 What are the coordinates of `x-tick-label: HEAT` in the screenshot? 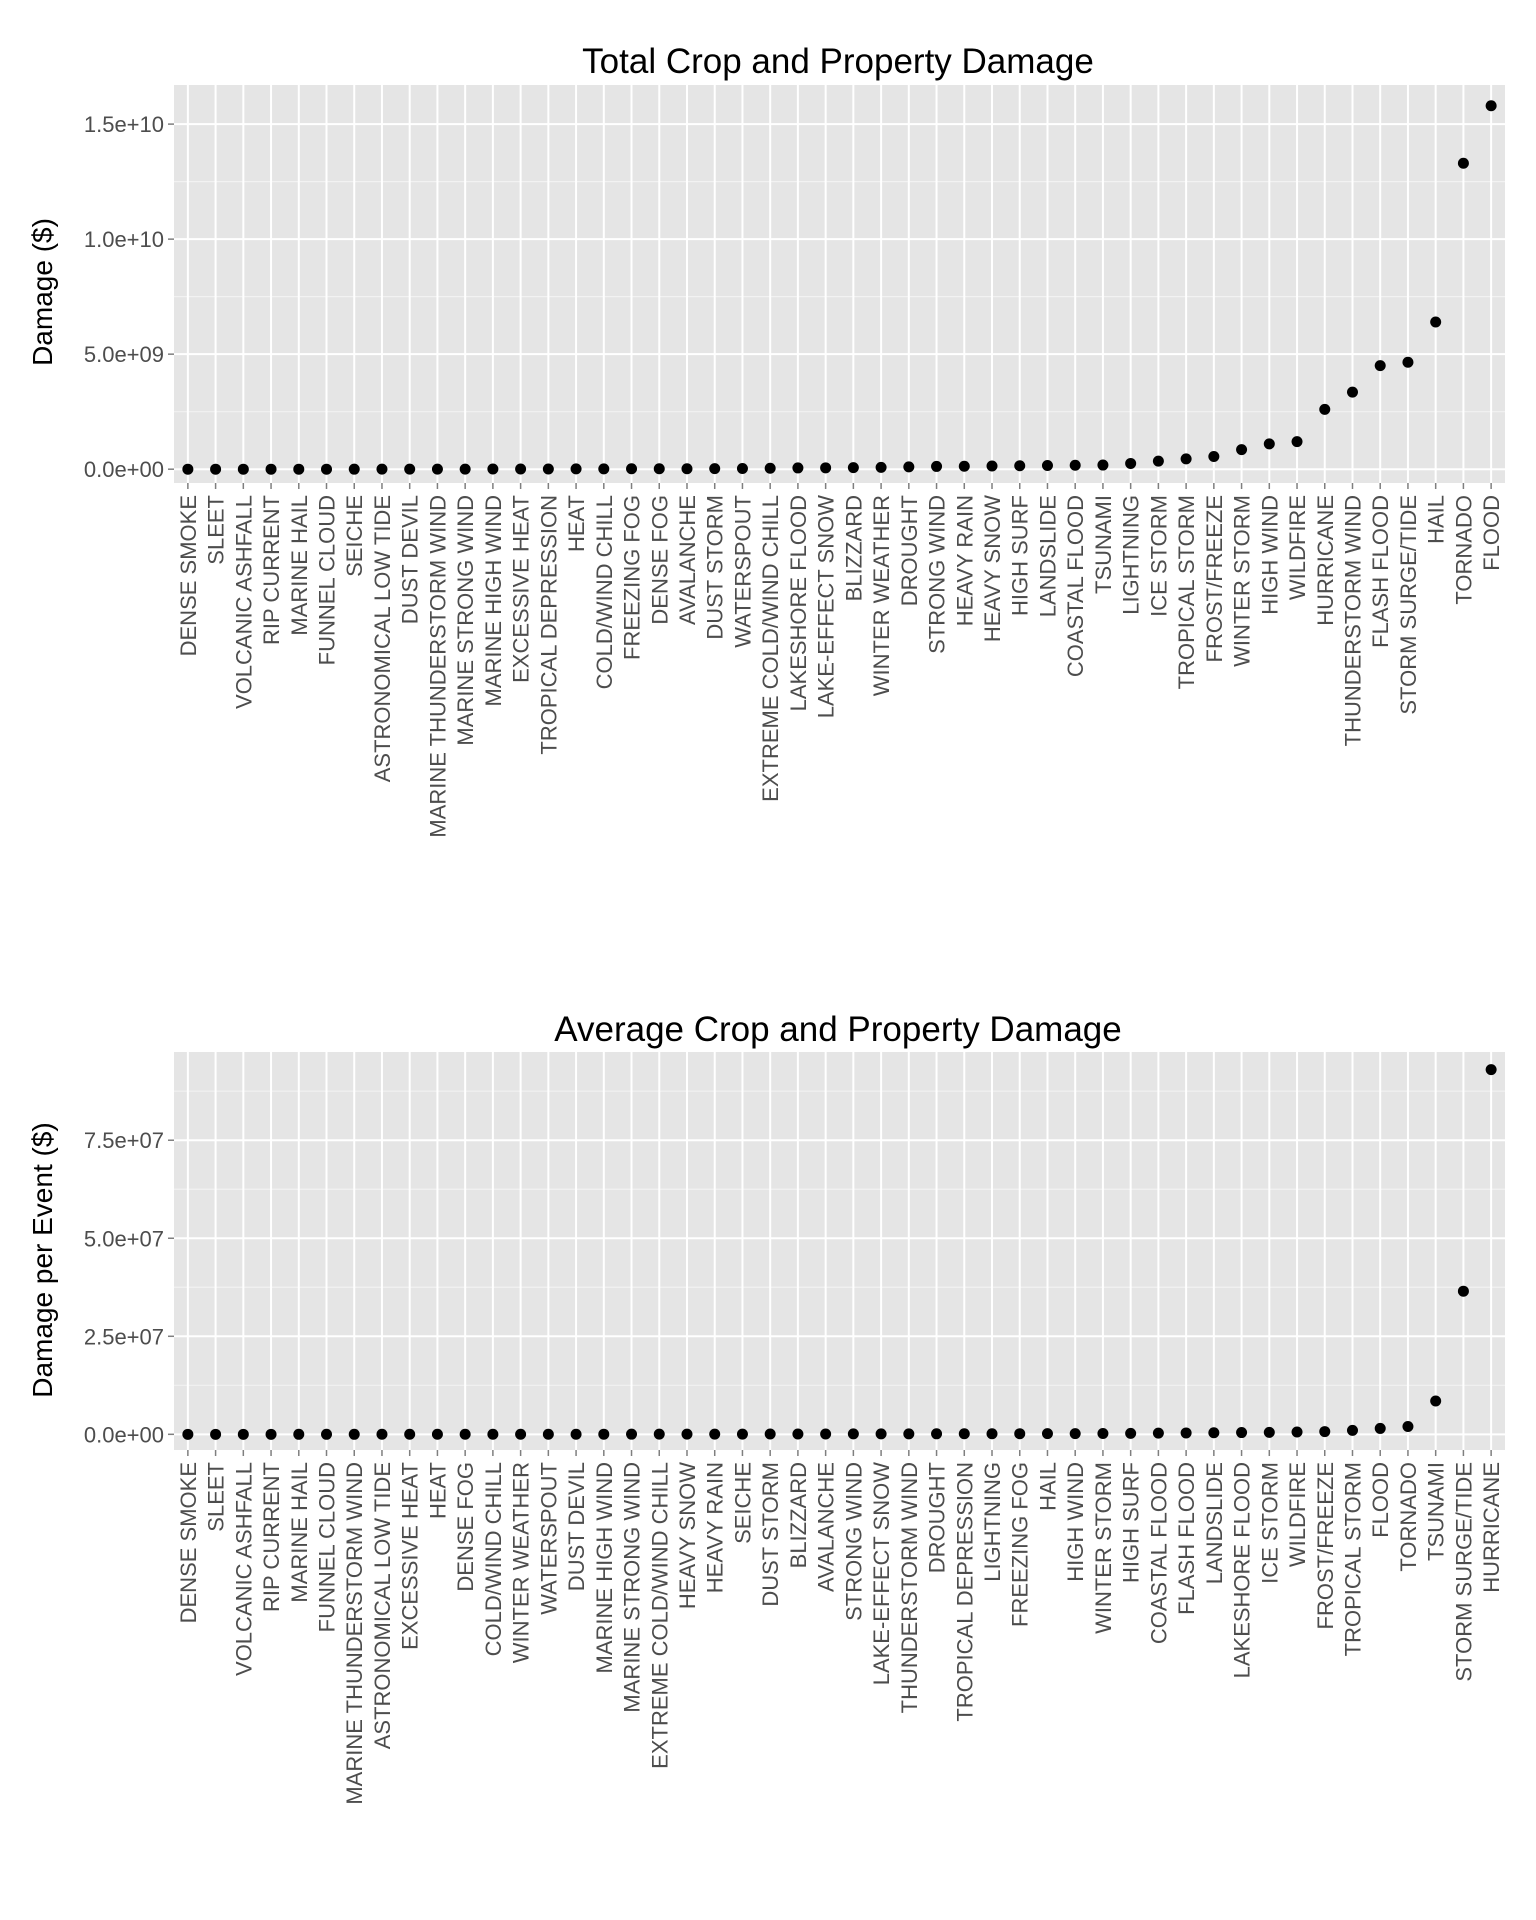 It's located at (576, 523).